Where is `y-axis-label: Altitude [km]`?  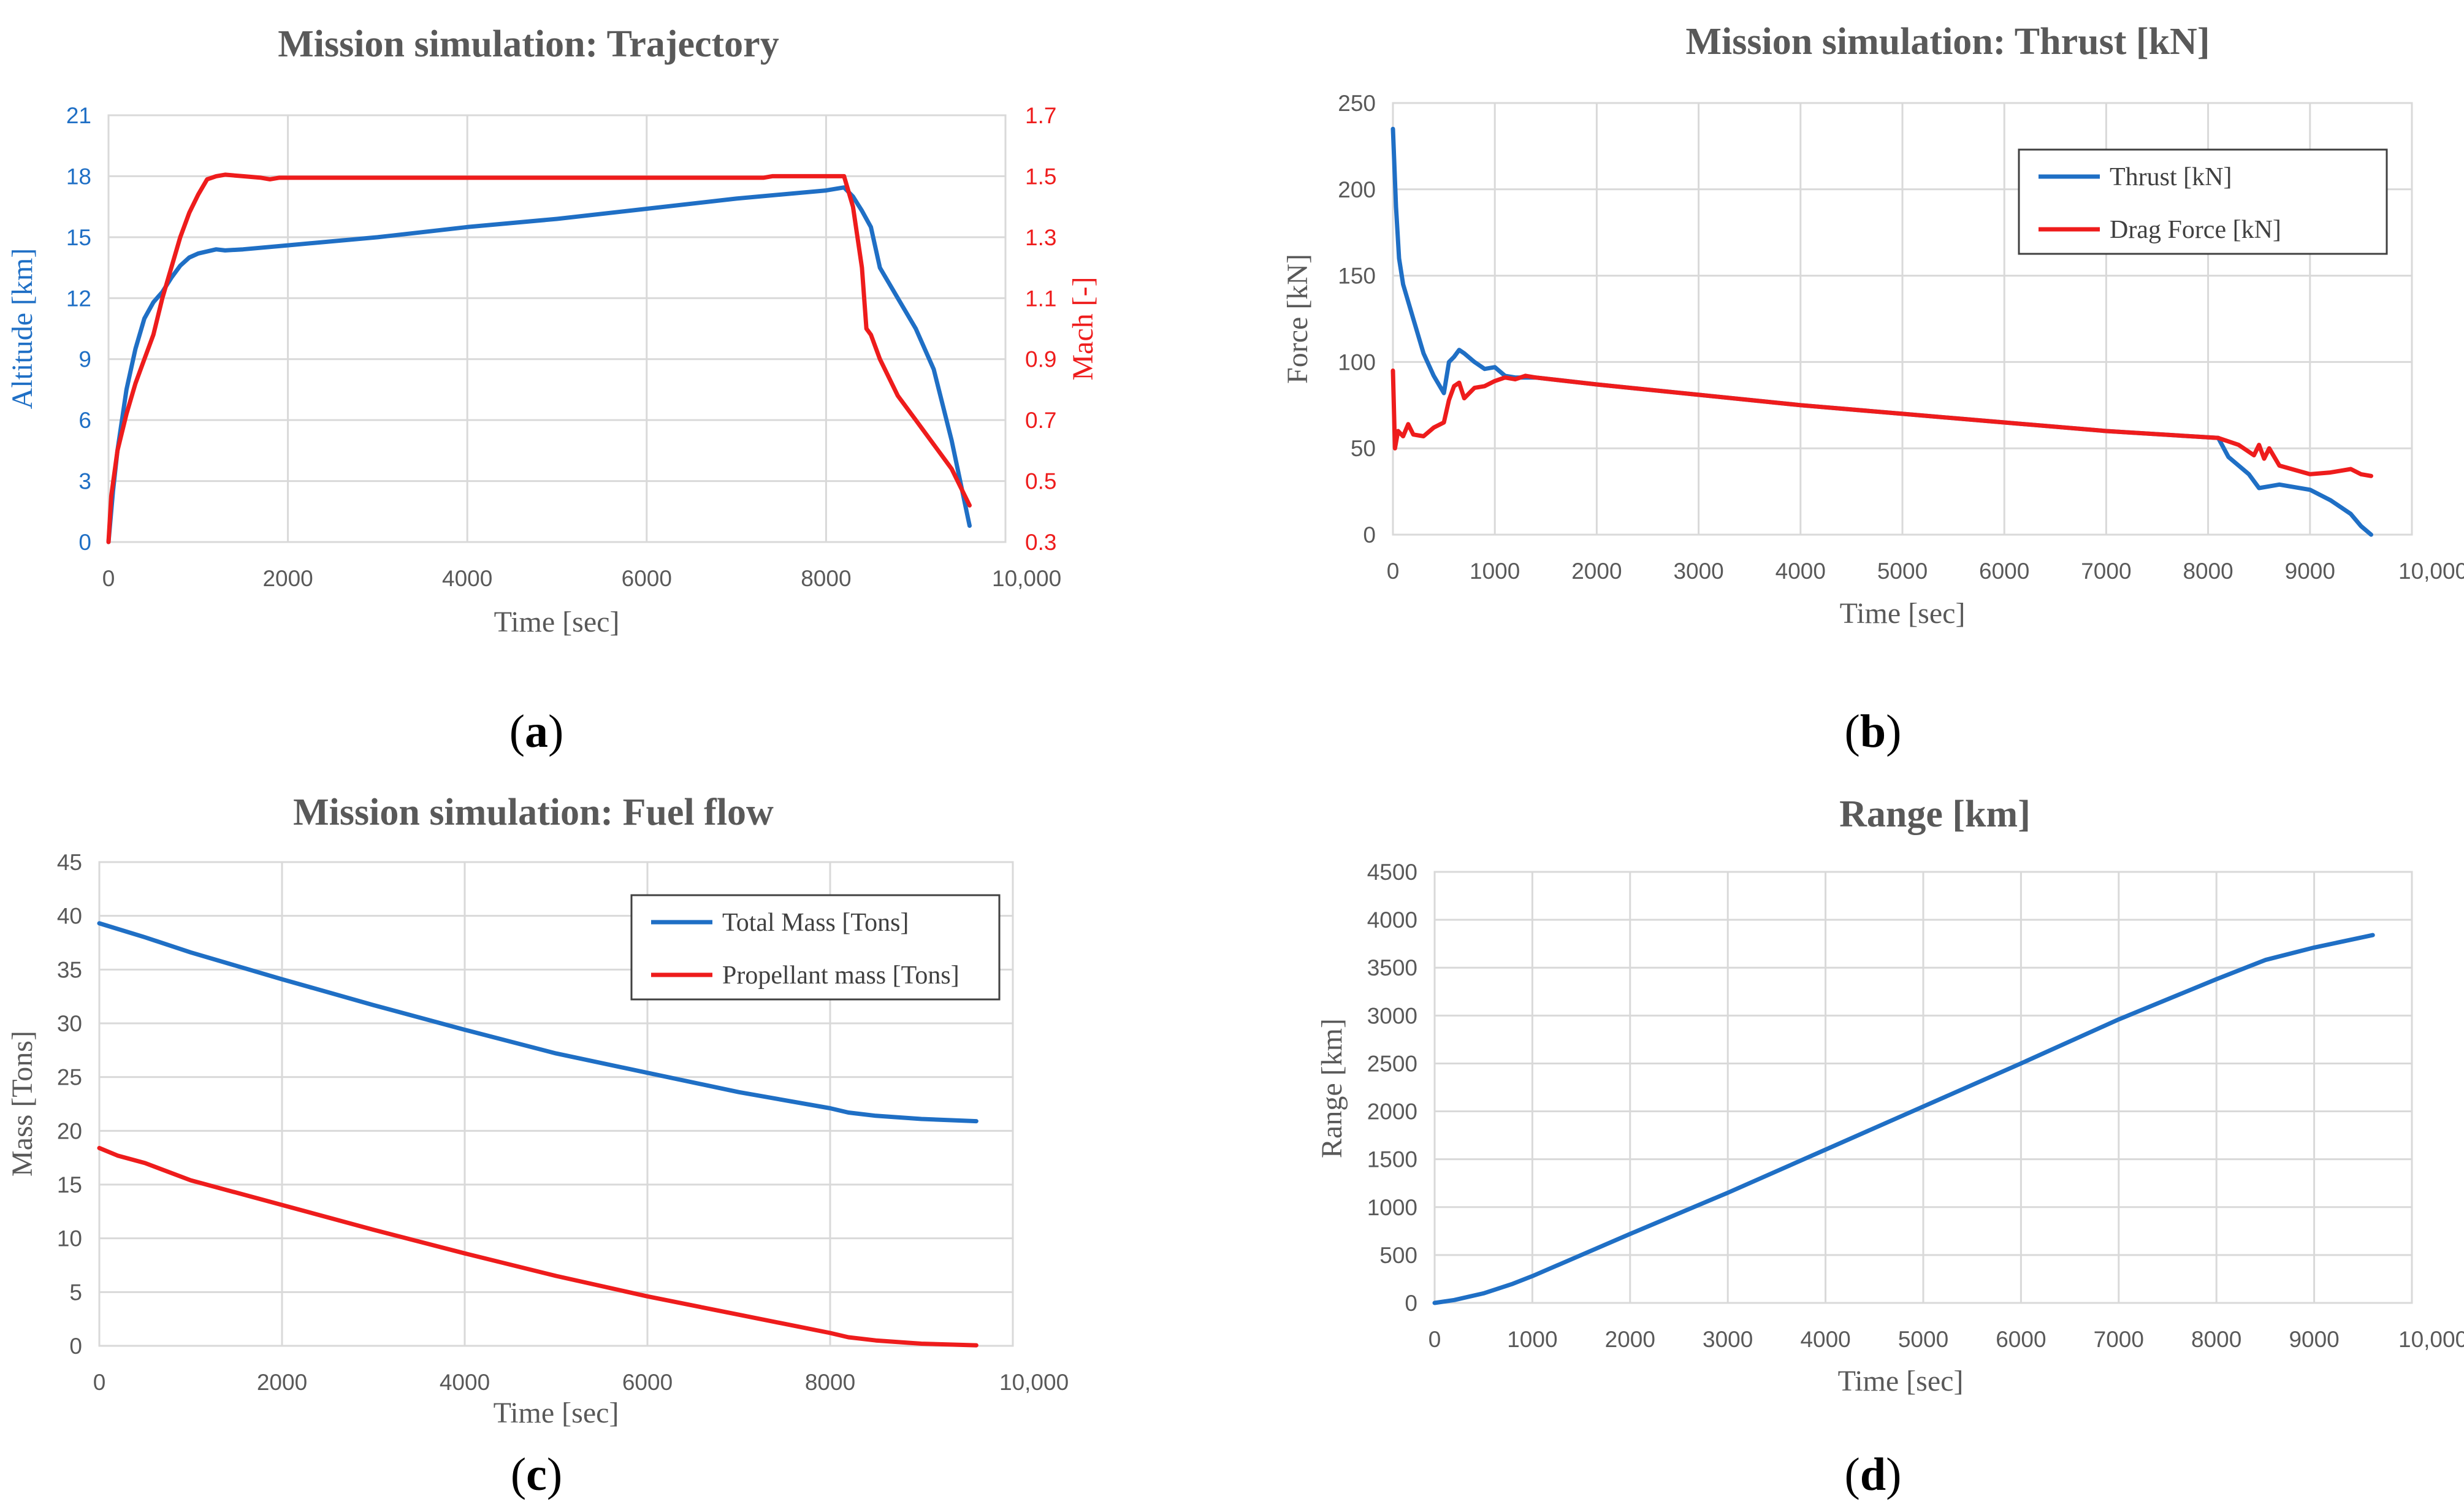 y-axis-label: Altitude [km] is located at coordinates (23, 329).